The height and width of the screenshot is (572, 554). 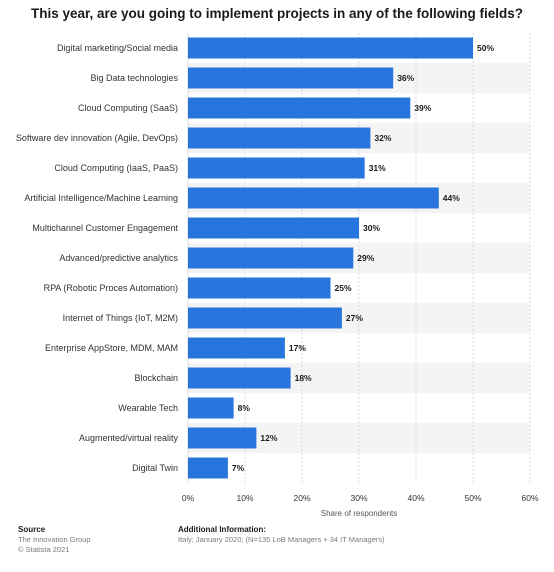 I want to click on additional-info-heading: Additional Information:, so click(x=222, y=529).